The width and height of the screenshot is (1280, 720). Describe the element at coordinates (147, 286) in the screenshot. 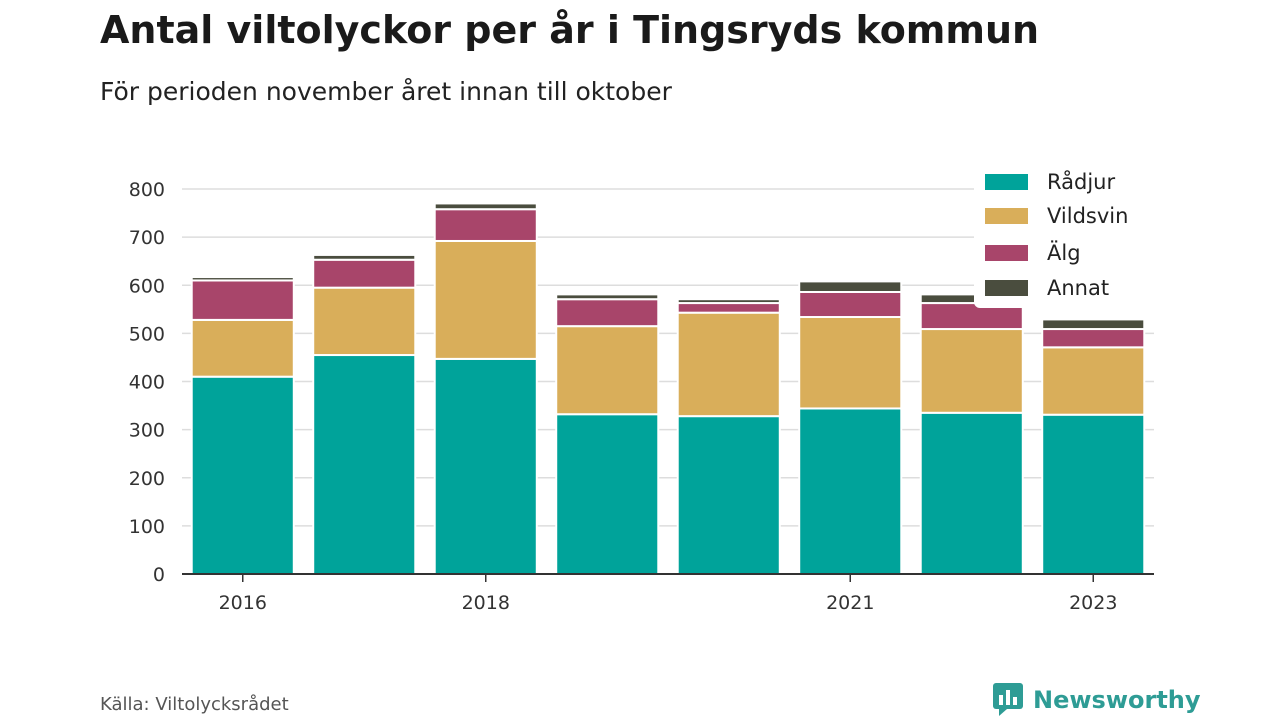

I see `y-tick-label: 600` at that location.